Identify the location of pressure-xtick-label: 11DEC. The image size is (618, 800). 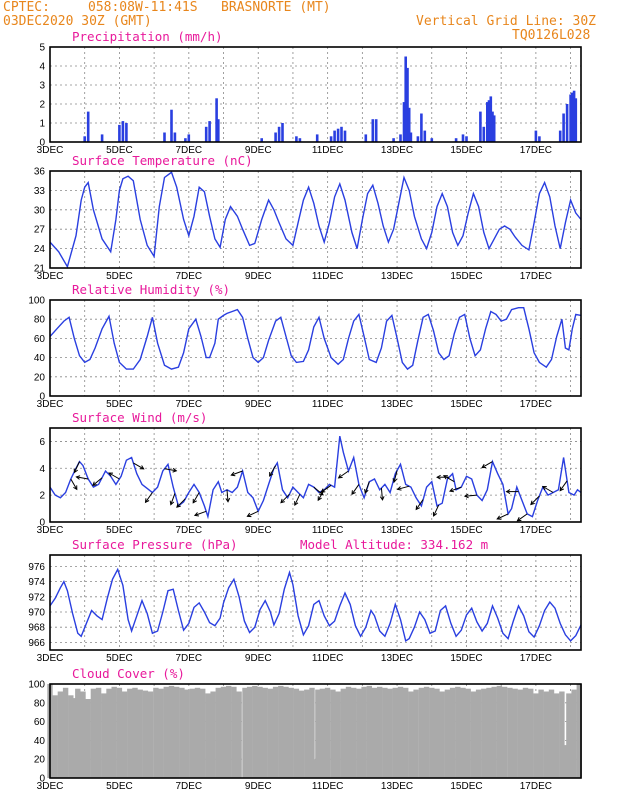
(328, 658).